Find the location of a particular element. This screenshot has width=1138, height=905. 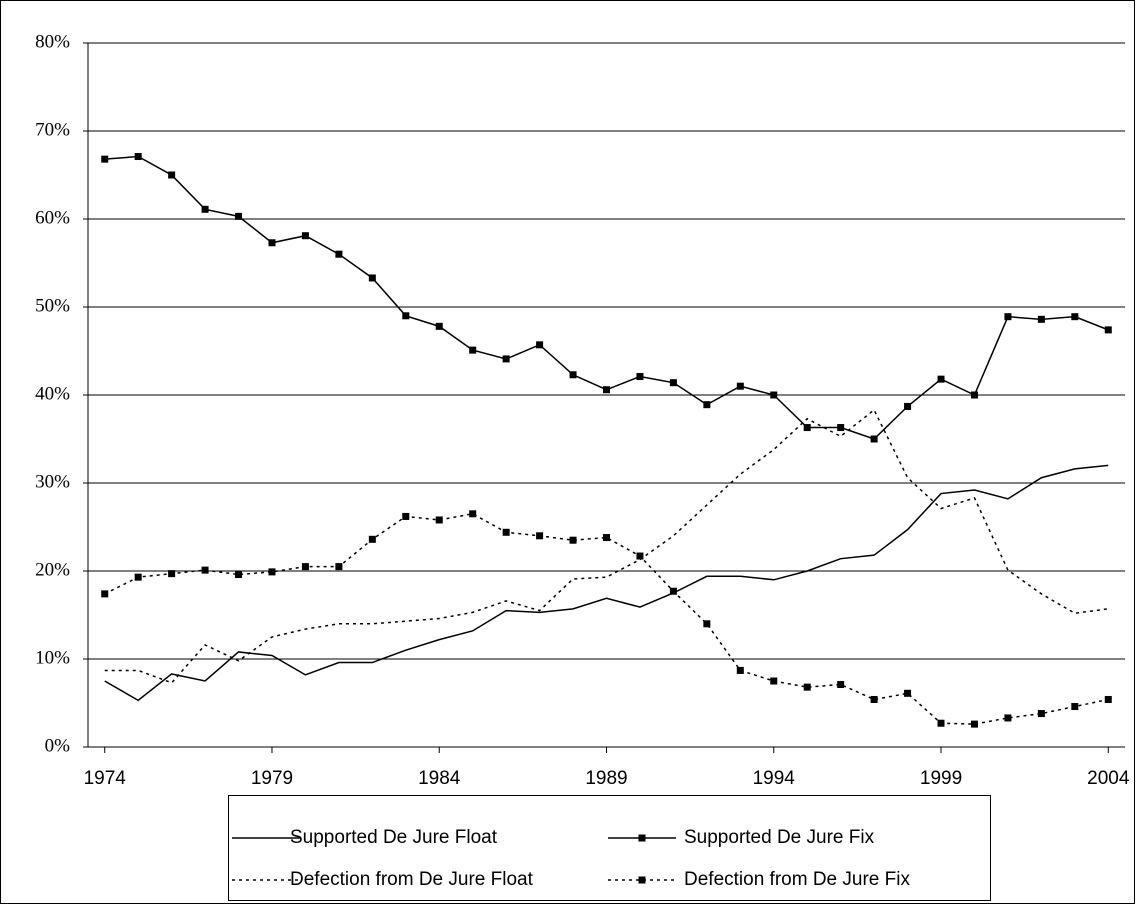

y-tick-label: 20% is located at coordinates (52, 569).